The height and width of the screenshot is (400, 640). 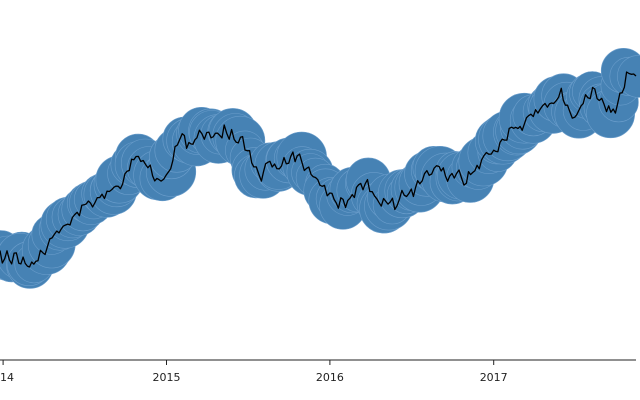 I want to click on x-tick-label: 2016, so click(x=330, y=377).